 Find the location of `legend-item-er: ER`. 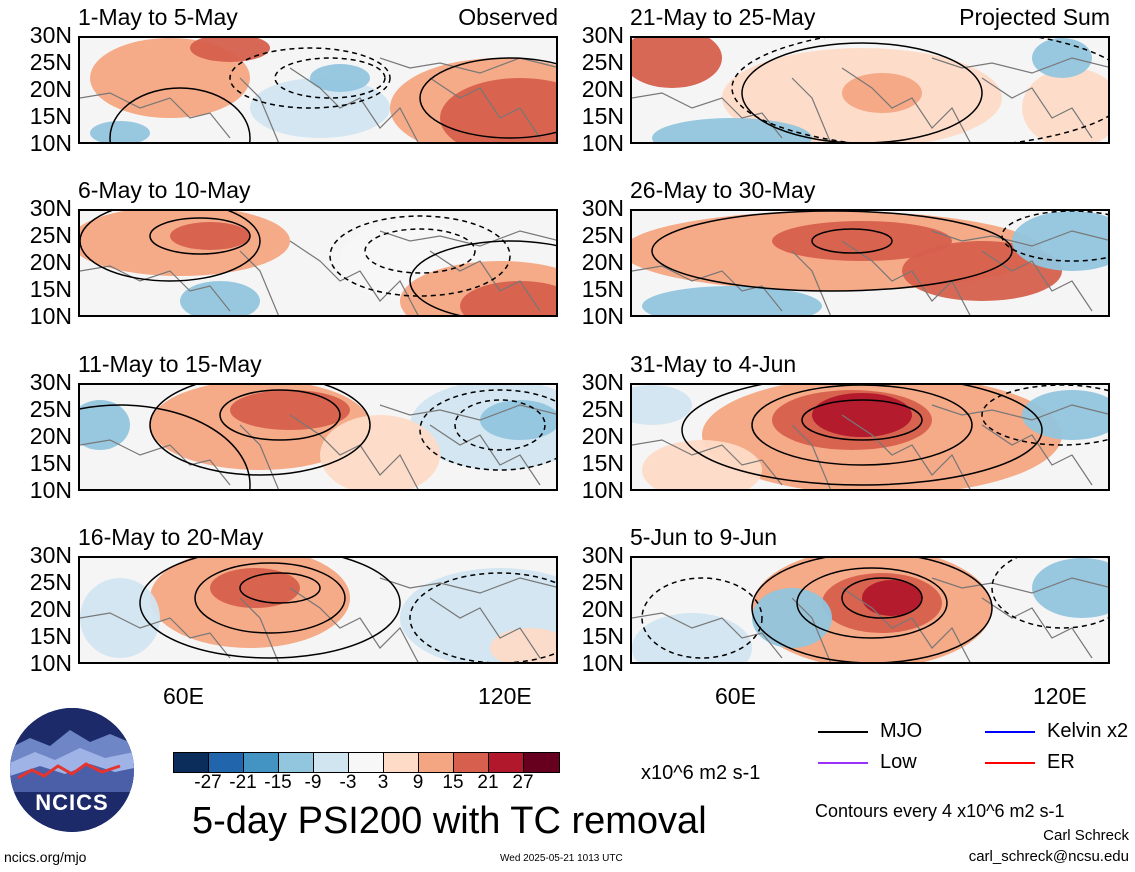

legend-item-er: ER is located at coordinates (1030, 762).